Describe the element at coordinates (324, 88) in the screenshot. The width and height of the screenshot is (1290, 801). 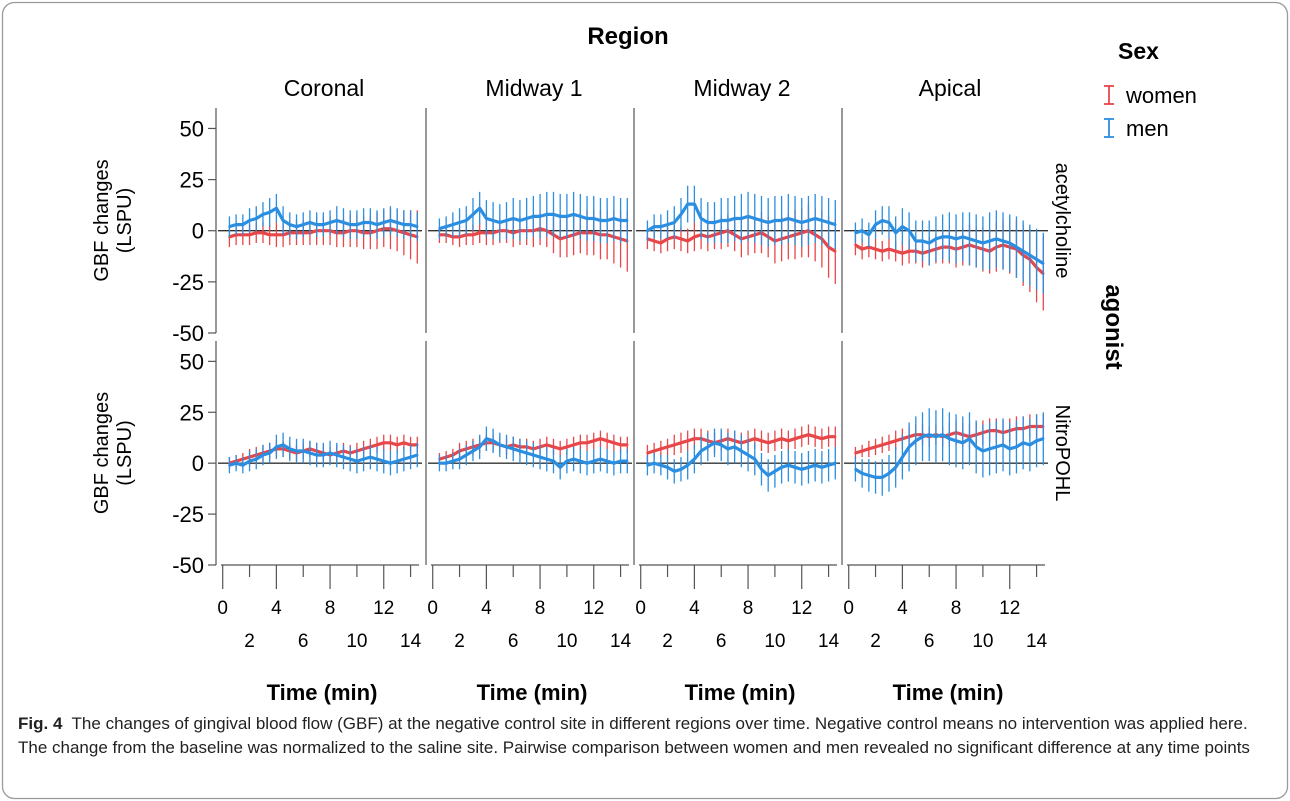
I see `column-label: Coronal` at that location.